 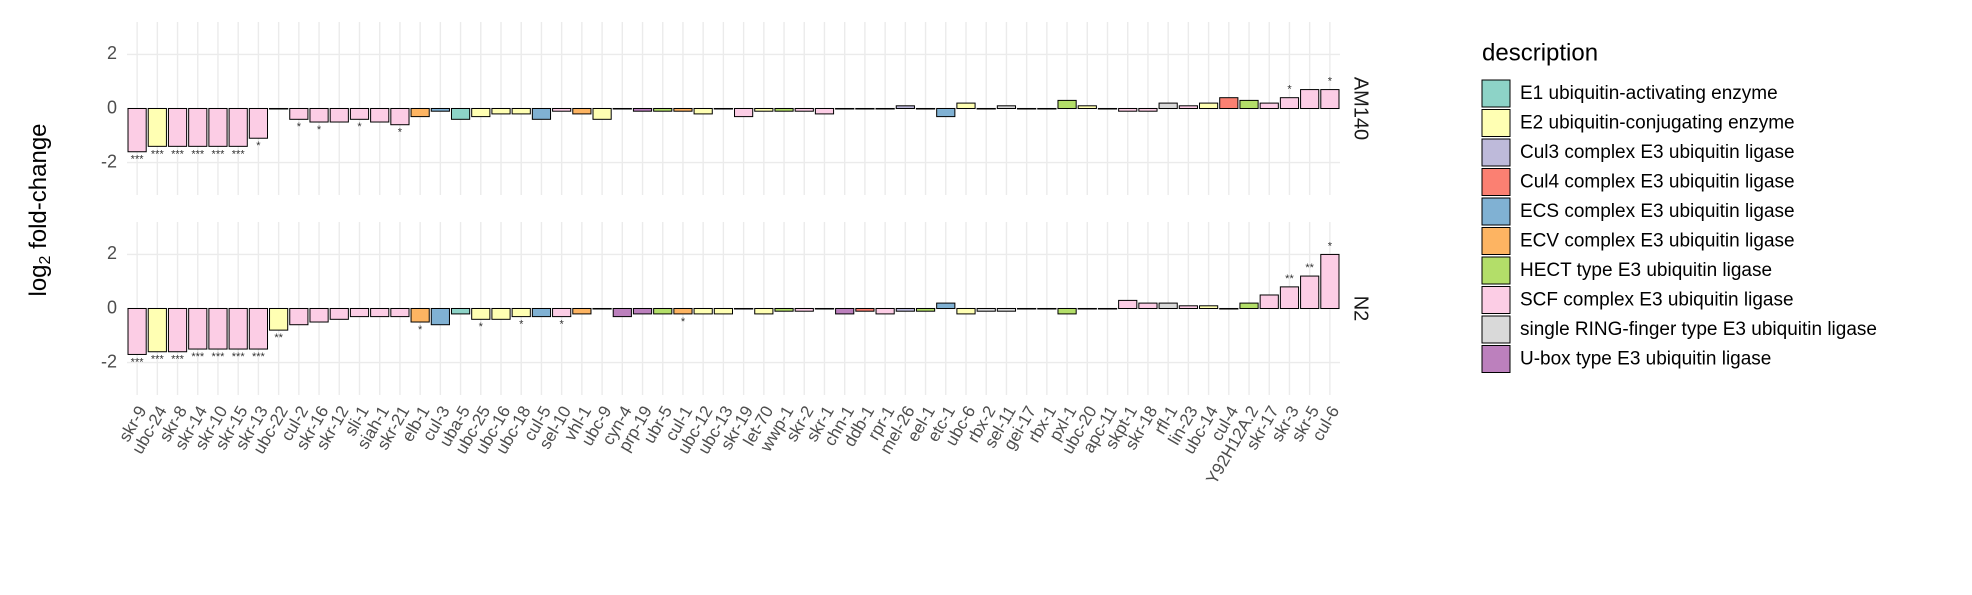 I want to click on y-label-sub: 2, so click(x=45, y=259).